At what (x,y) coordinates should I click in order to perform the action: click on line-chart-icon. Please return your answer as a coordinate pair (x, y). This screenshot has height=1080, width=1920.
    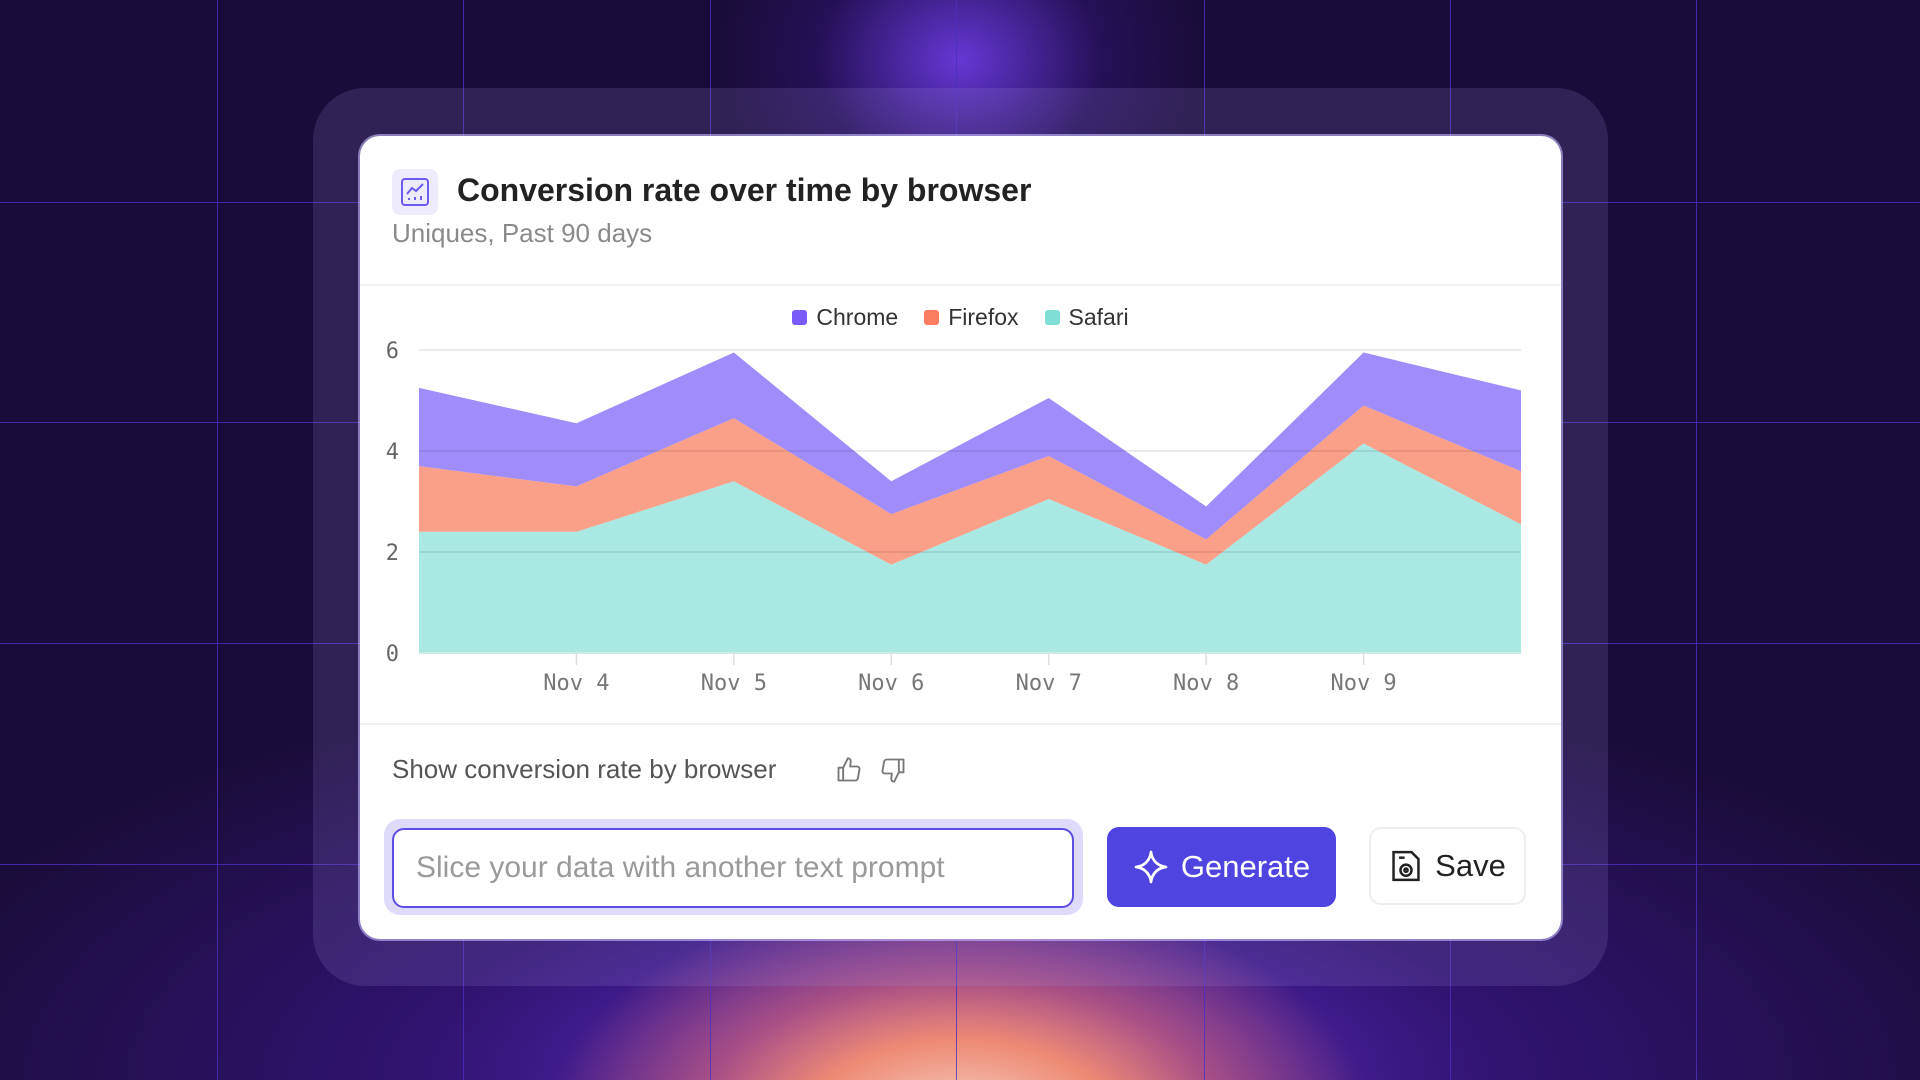
    Looking at the image, I should click on (415, 192).